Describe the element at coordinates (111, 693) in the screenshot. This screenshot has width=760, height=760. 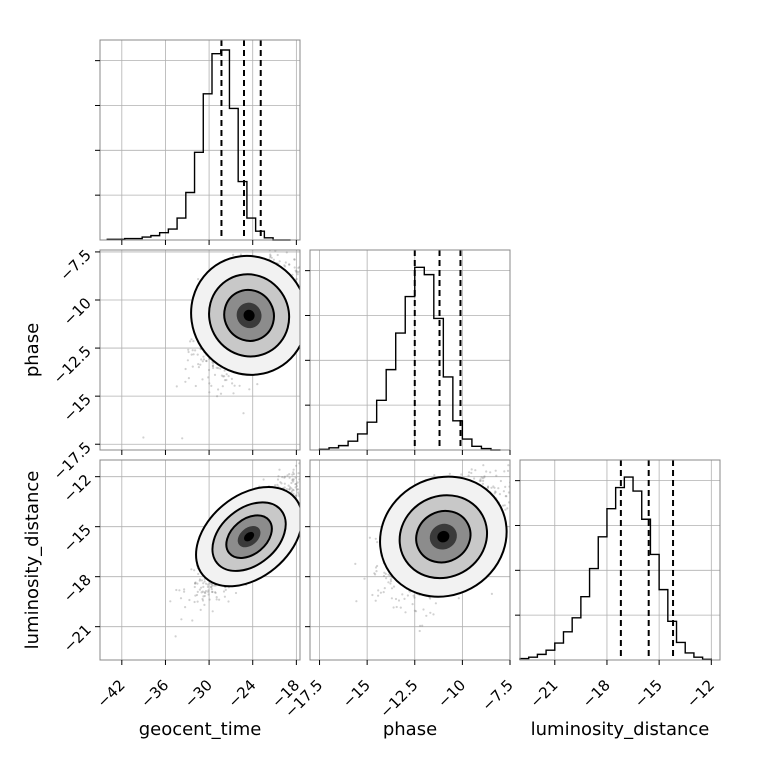
I see `scatter-x-1-tick-label: −42` at that location.